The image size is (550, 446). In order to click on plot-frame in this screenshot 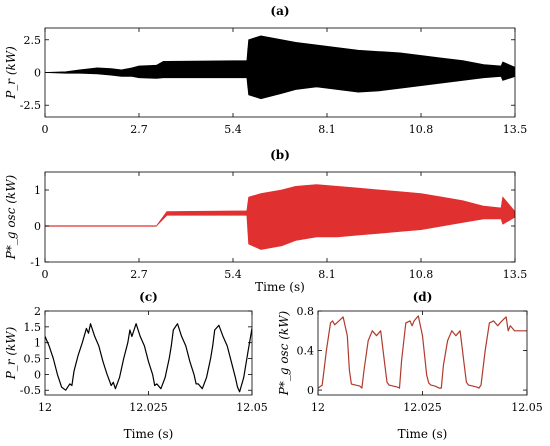, I will do `click(148, 353)`.